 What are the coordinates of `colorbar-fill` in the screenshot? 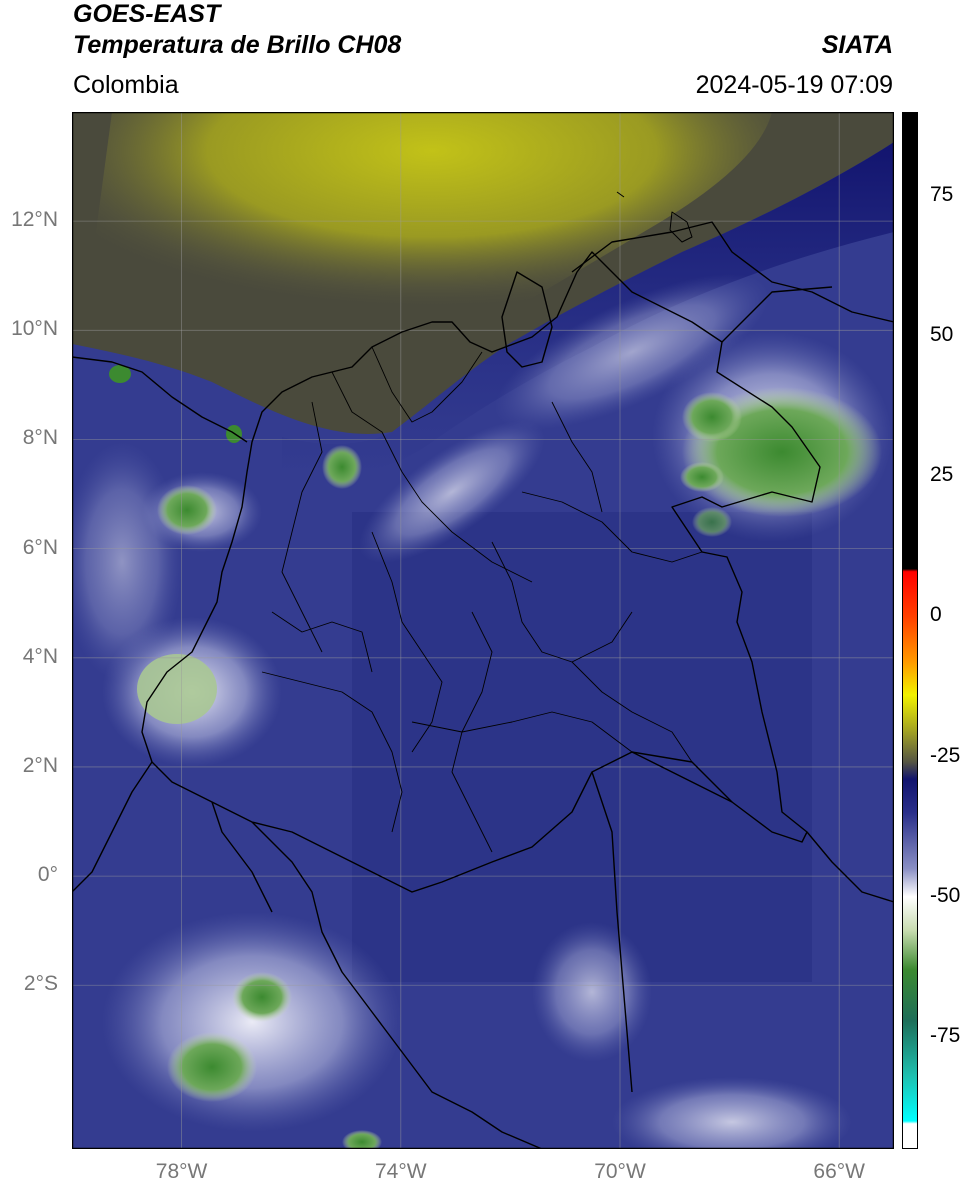 It's located at (910, 630).